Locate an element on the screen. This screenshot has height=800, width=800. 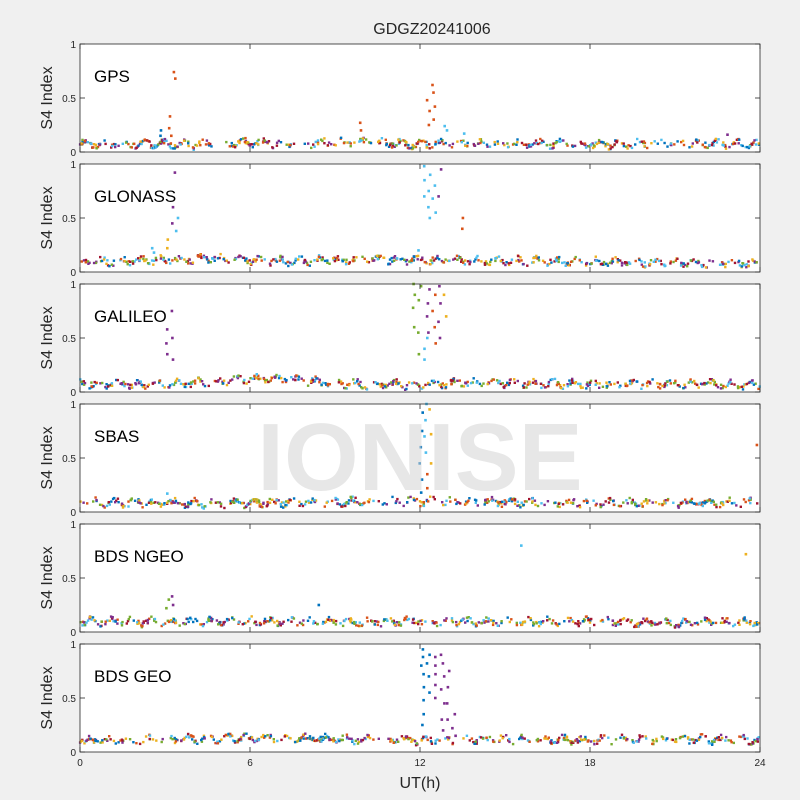
y-tick-label: 1 is located at coordinates (73, 525).